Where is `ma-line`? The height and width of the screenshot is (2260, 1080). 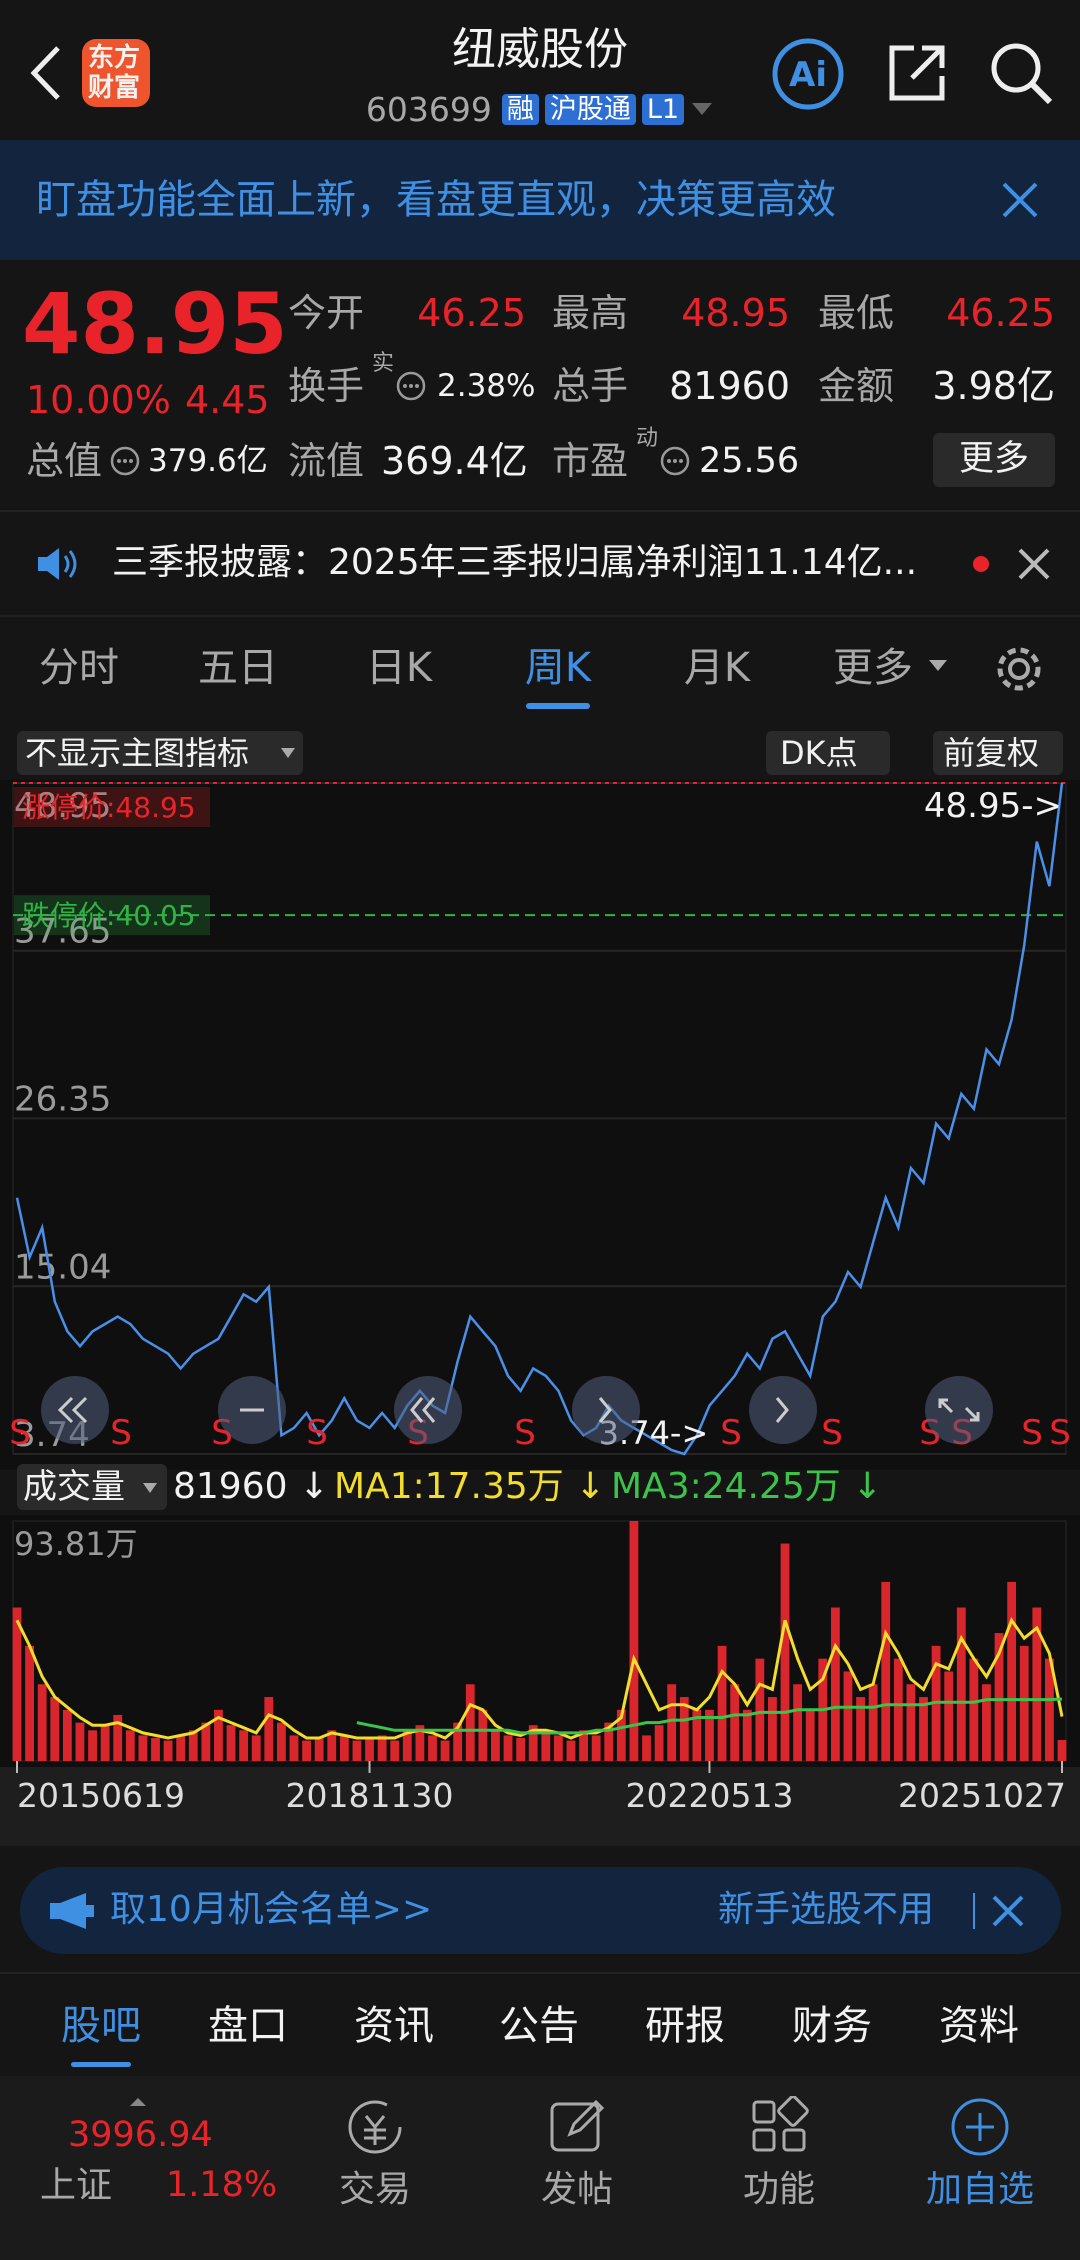 ma-line is located at coordinates (709, 1716).